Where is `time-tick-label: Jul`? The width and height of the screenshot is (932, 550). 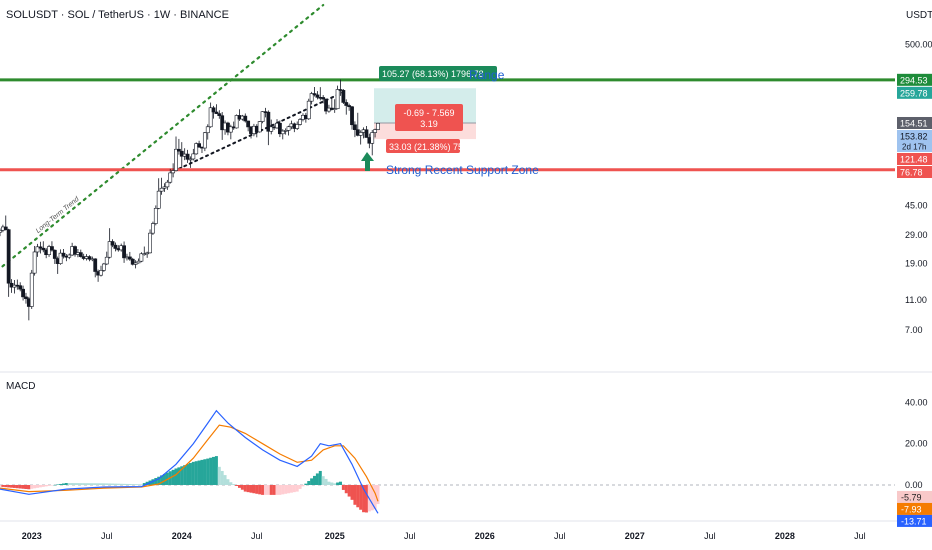 time-tick-label: Jul is located at coordinates (860, 536).